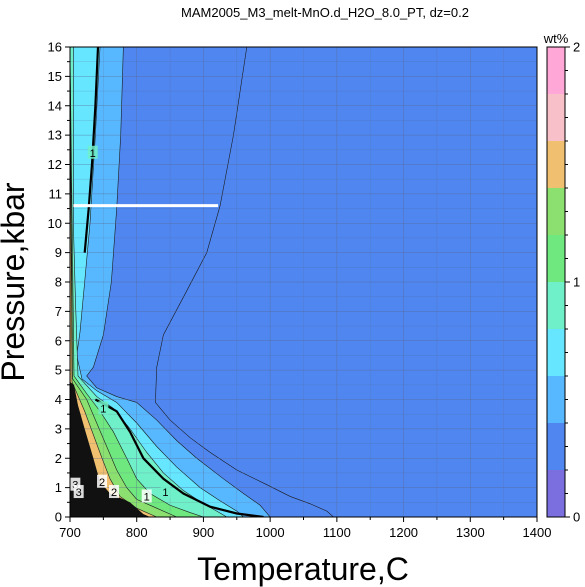  What do you see at coordinates (55, 164) in the screenshot?
I see `y-tick-label: 12` at bounding box center [55, 164].